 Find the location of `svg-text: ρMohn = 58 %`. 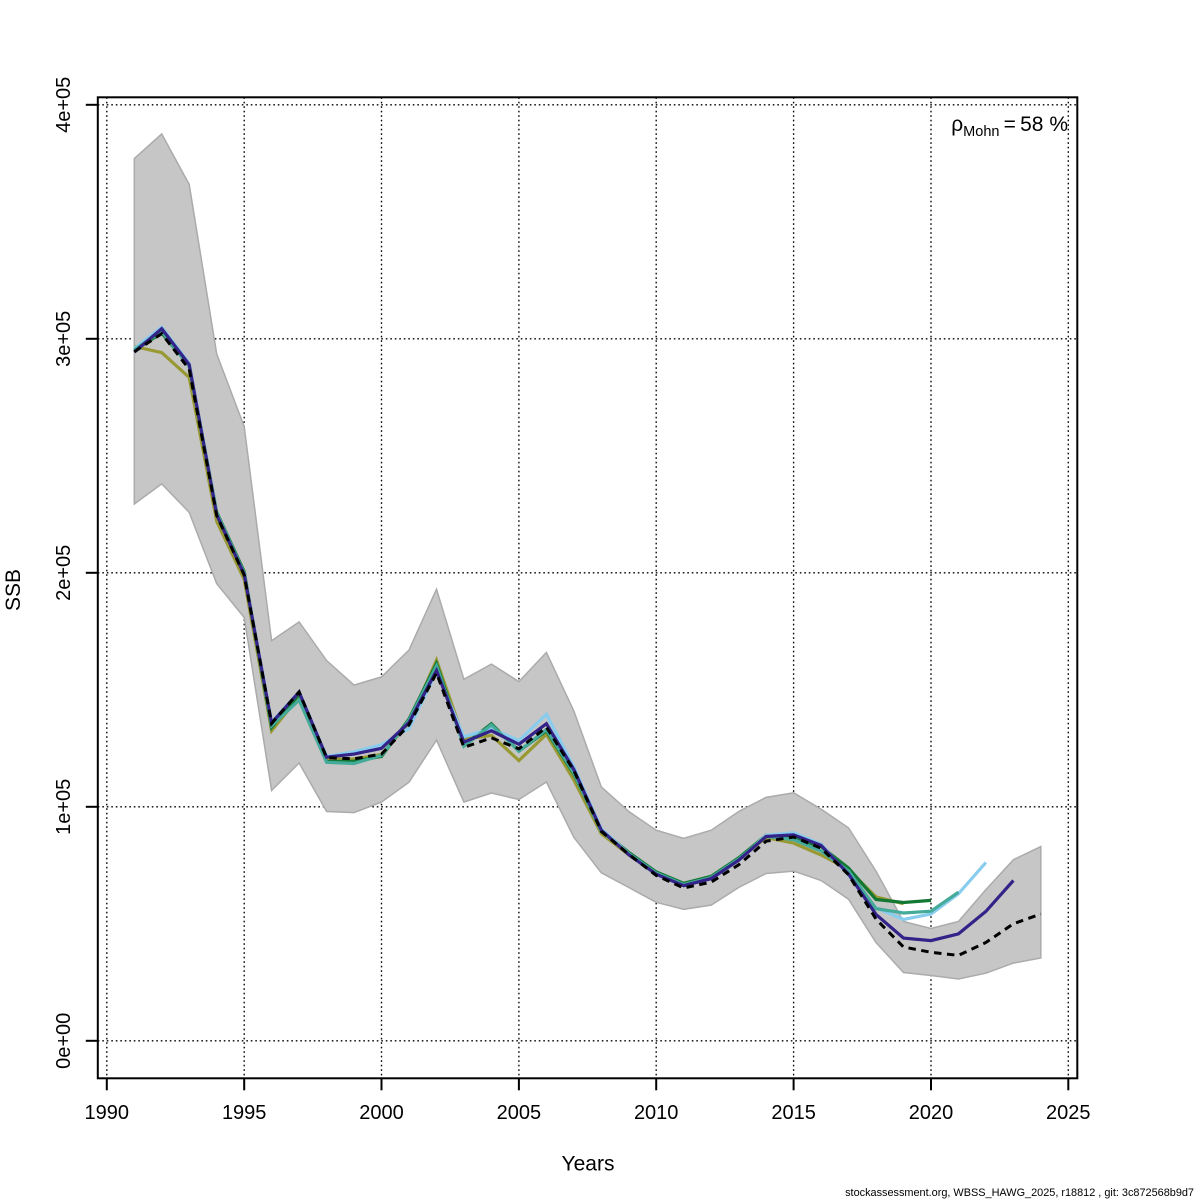

svg-text: ρMohn = 58 % is located at coordinates (1009, 126).